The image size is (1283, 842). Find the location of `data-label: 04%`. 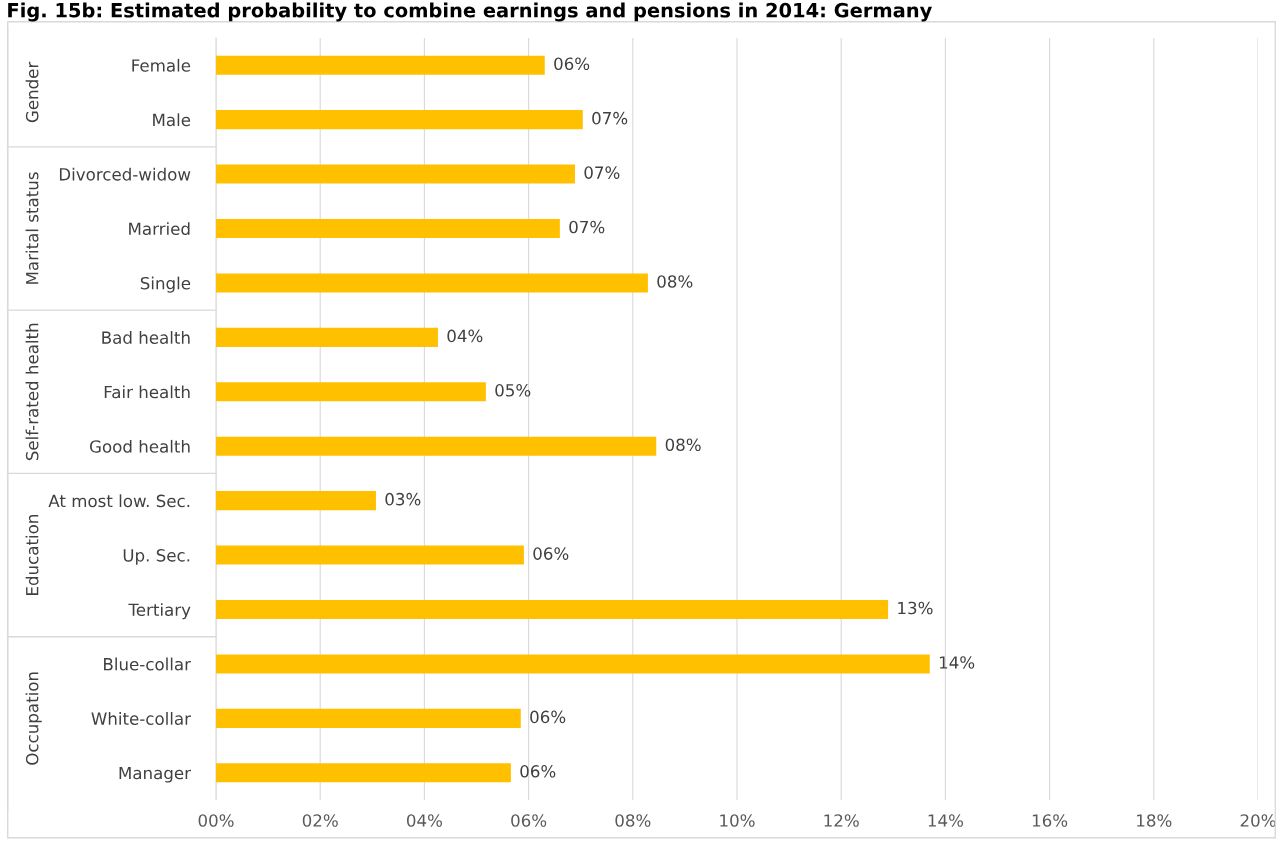

data-label: 04% is located at coordinates (465, 336).